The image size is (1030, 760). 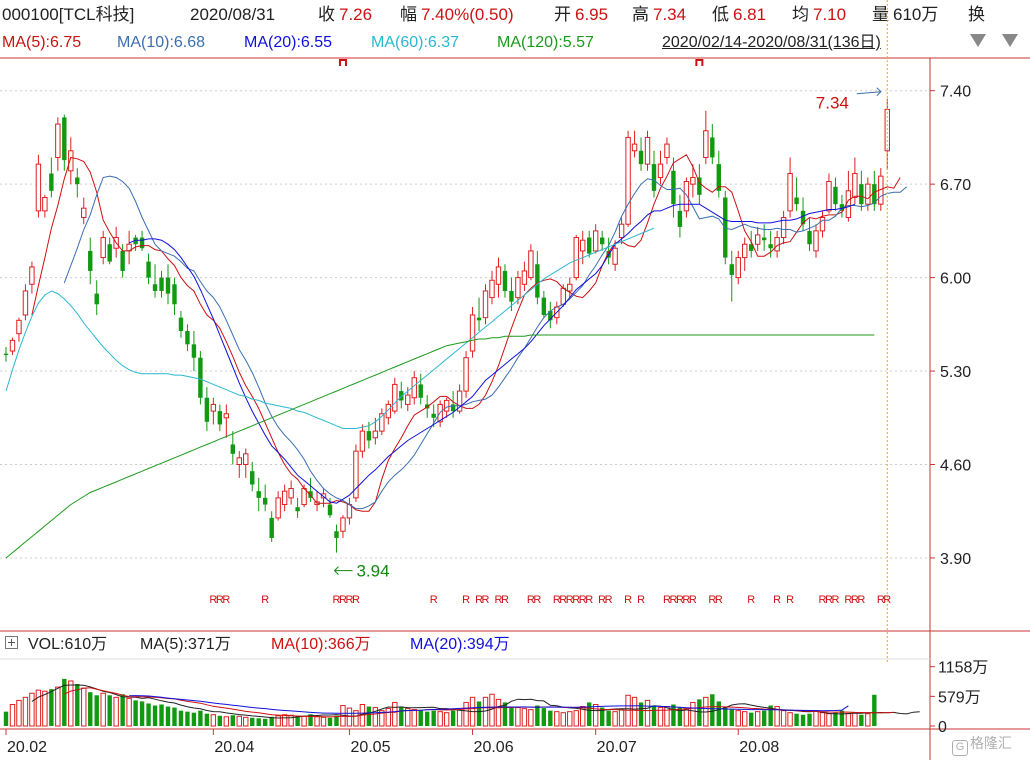 I want to click on date-range: 2020/02/14-2020/08/31(136日), so click(x=771, y=42).